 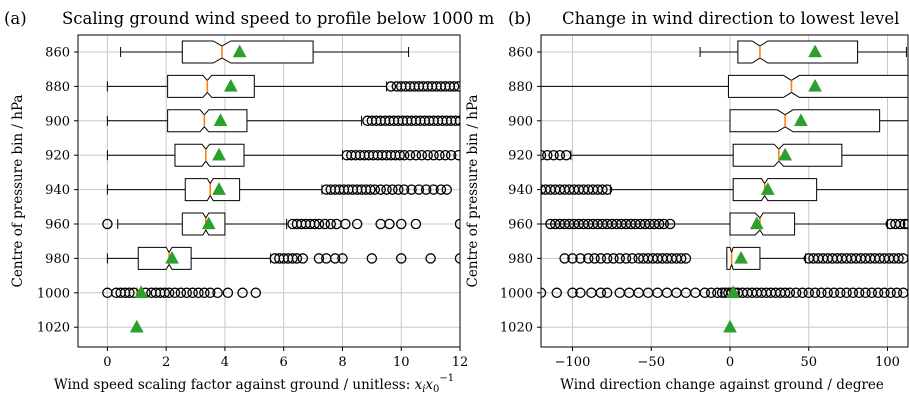 I want to click on x-tick-label: 50, so click(x=808, y=362).